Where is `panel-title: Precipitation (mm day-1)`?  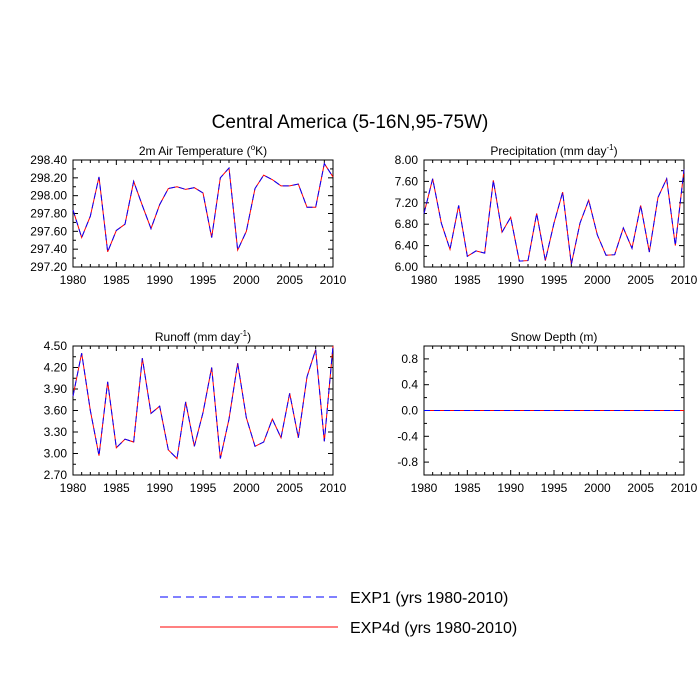 panel-title: Precipitation (mm day-1) is located at coordinates (553, 150).